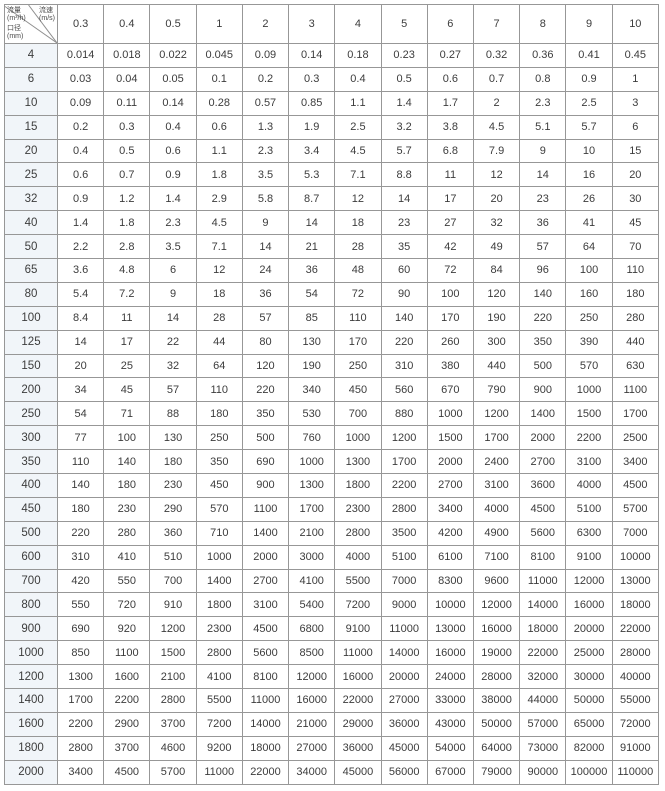 This screenshot has height=791, width=665. I want to click on diameter-cell: 1800, so click(31, 748).